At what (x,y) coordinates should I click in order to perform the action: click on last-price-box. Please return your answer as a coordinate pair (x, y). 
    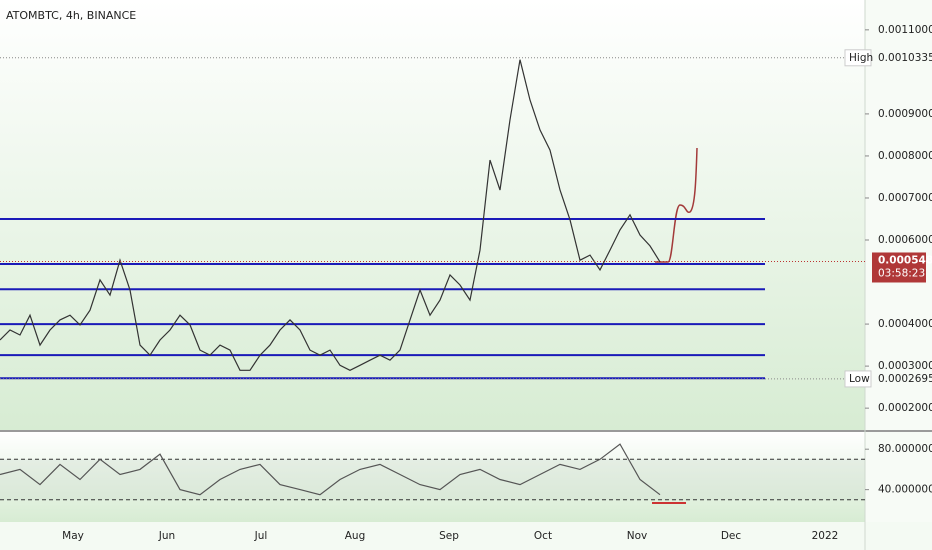
    Looking at the image, I should click on (899, 267).